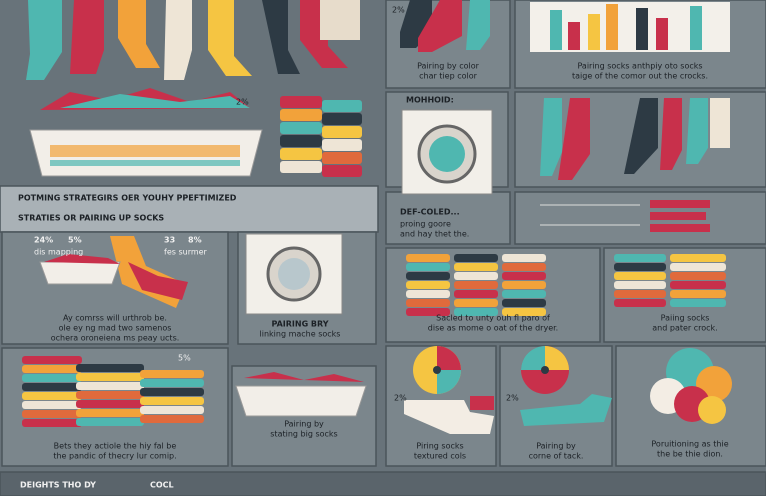  What do you see at coordinates (114, 456) in the screenshot?
I see `caption: the pandic of thecry lur comip.` at bounding box center [114, 456].